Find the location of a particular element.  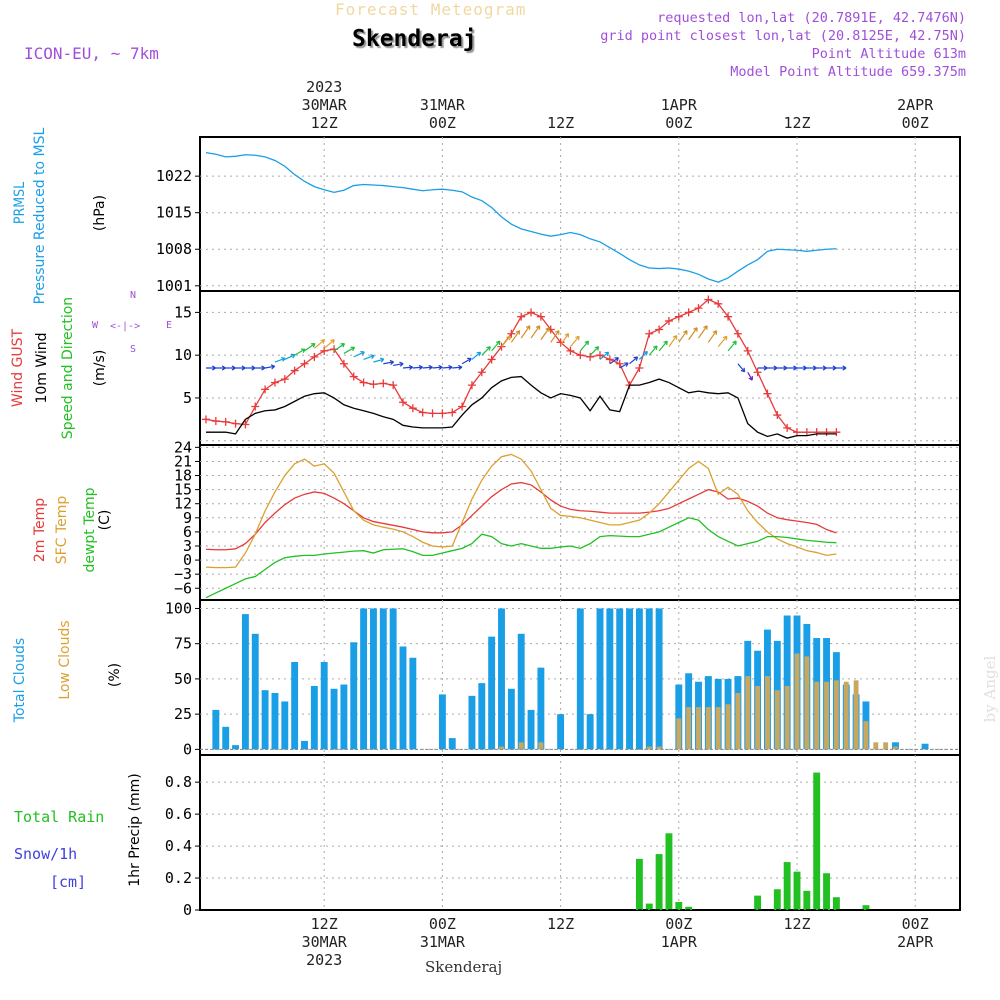

cloud-axis-tick-label: 75 is located at coordinates (183, 644).